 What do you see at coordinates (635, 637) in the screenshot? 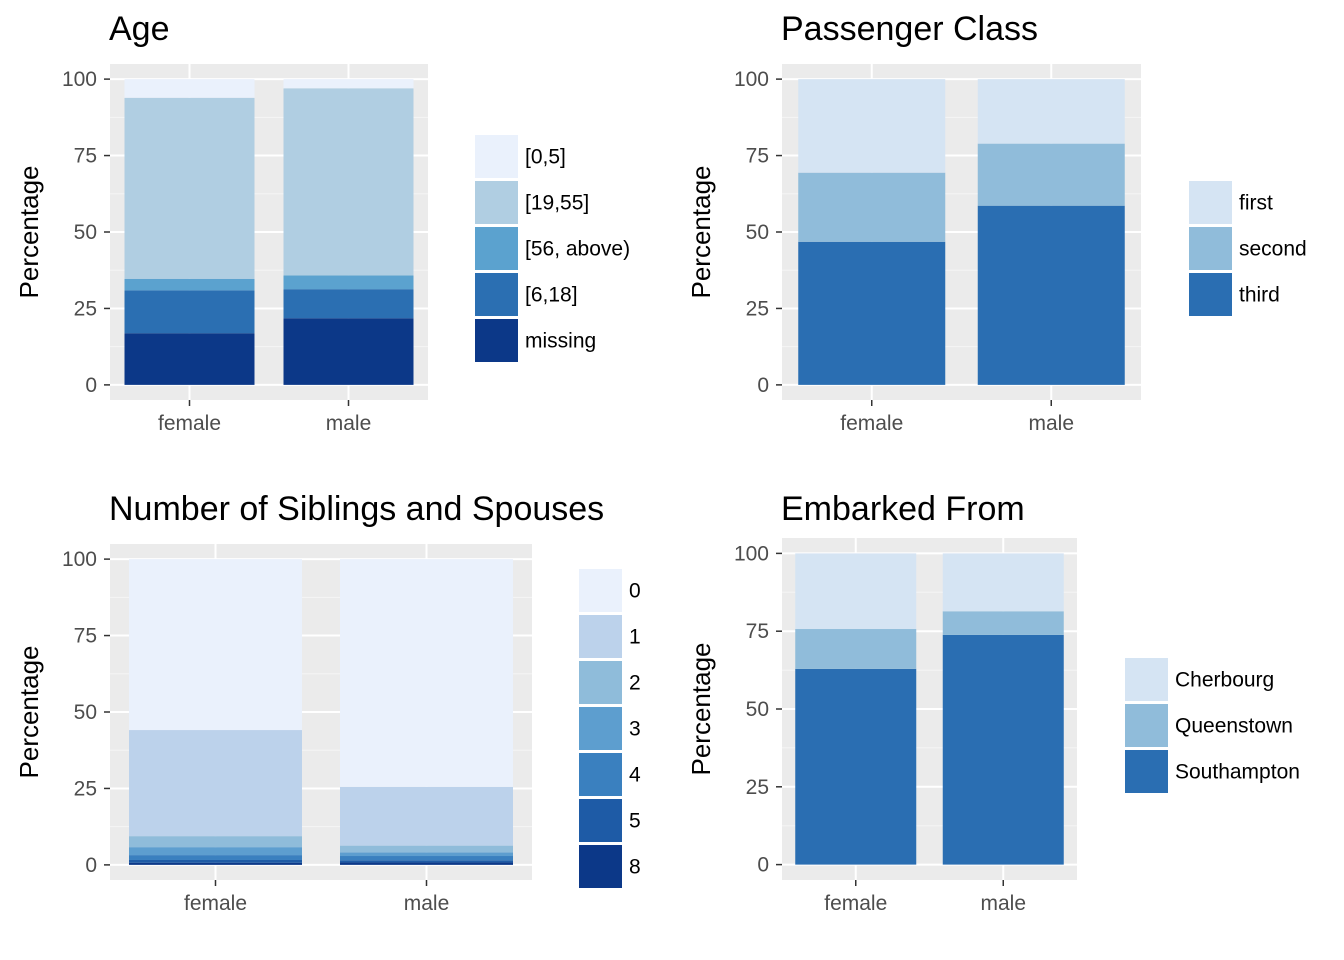
I see `legend-label: 1` at bounding box center [635, 637].